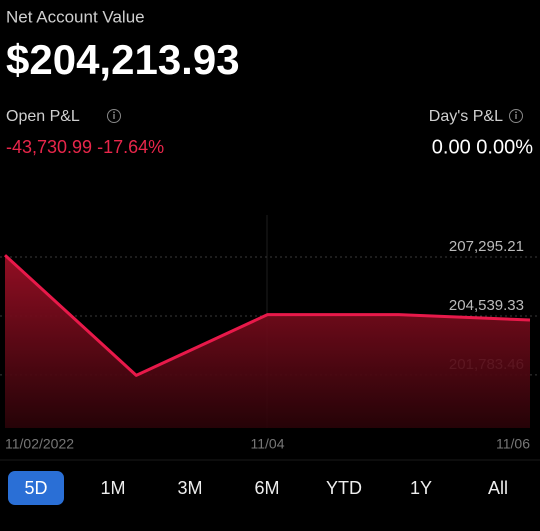 This screenshot has height=531, width=540. Describe the element at coordinates (268, 444) in the screenshot. I see `x-tick-label: 11/04` at that location.